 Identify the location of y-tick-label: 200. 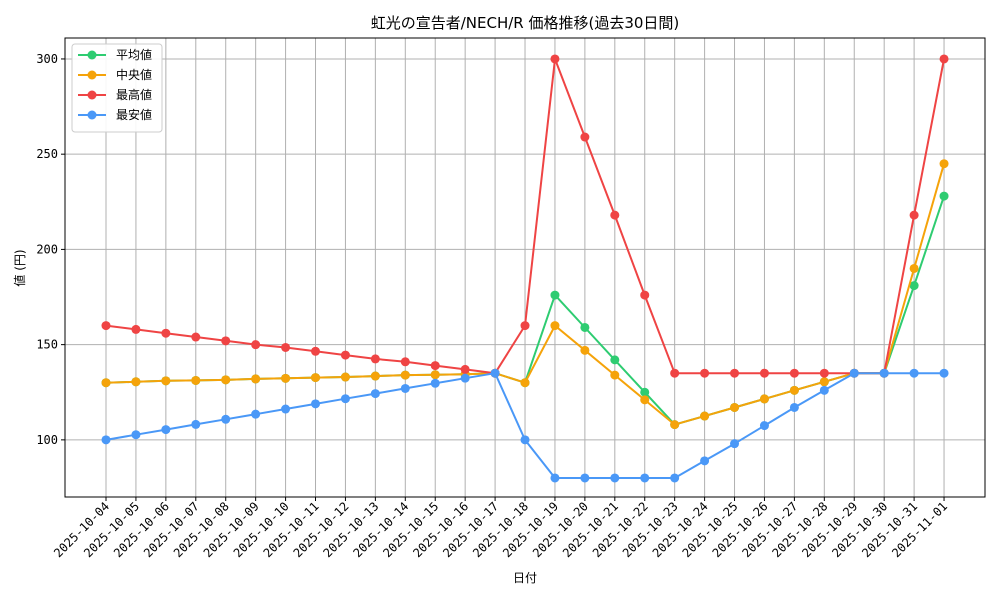
(47, 249).